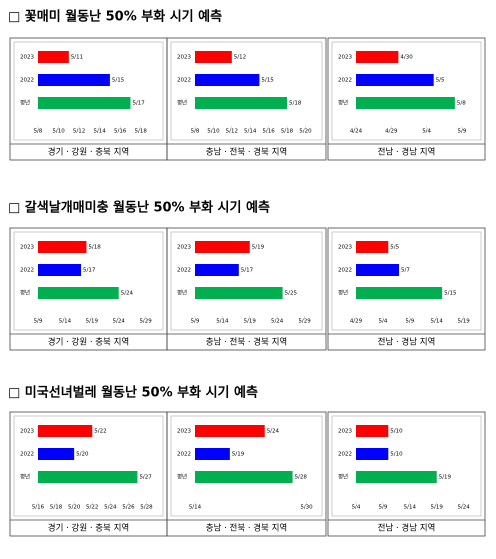 This screenshot has height=559, width=496. I want to click on section-title: □ 미국선녀벌레 월동난 50% 부화 시기 예측, so click(133, 393).